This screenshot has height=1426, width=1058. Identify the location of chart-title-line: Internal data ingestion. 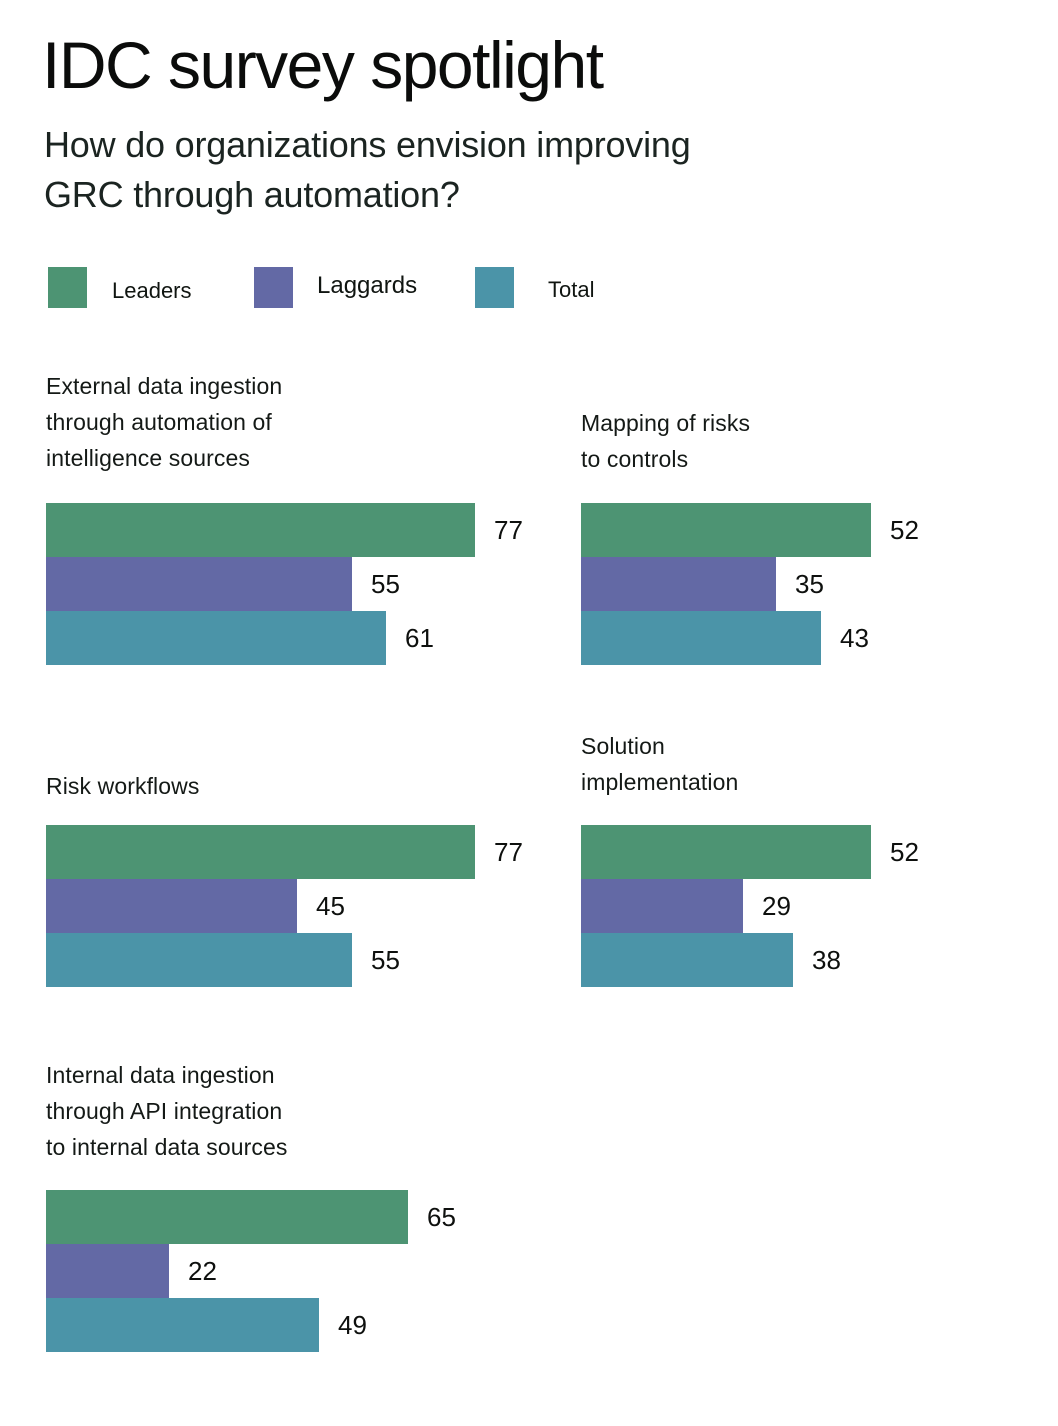
(160, 1075).